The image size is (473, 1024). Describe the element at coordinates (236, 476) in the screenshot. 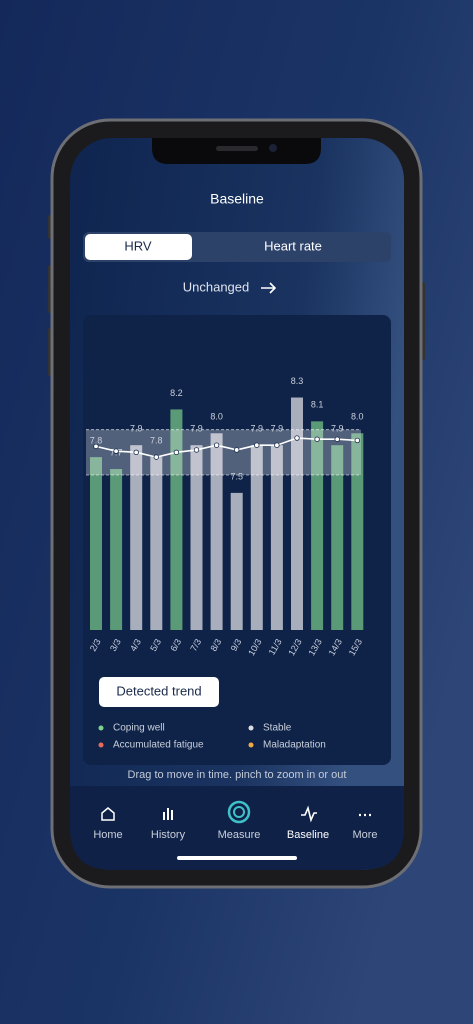

I see `value-label: 7.5` at that location.